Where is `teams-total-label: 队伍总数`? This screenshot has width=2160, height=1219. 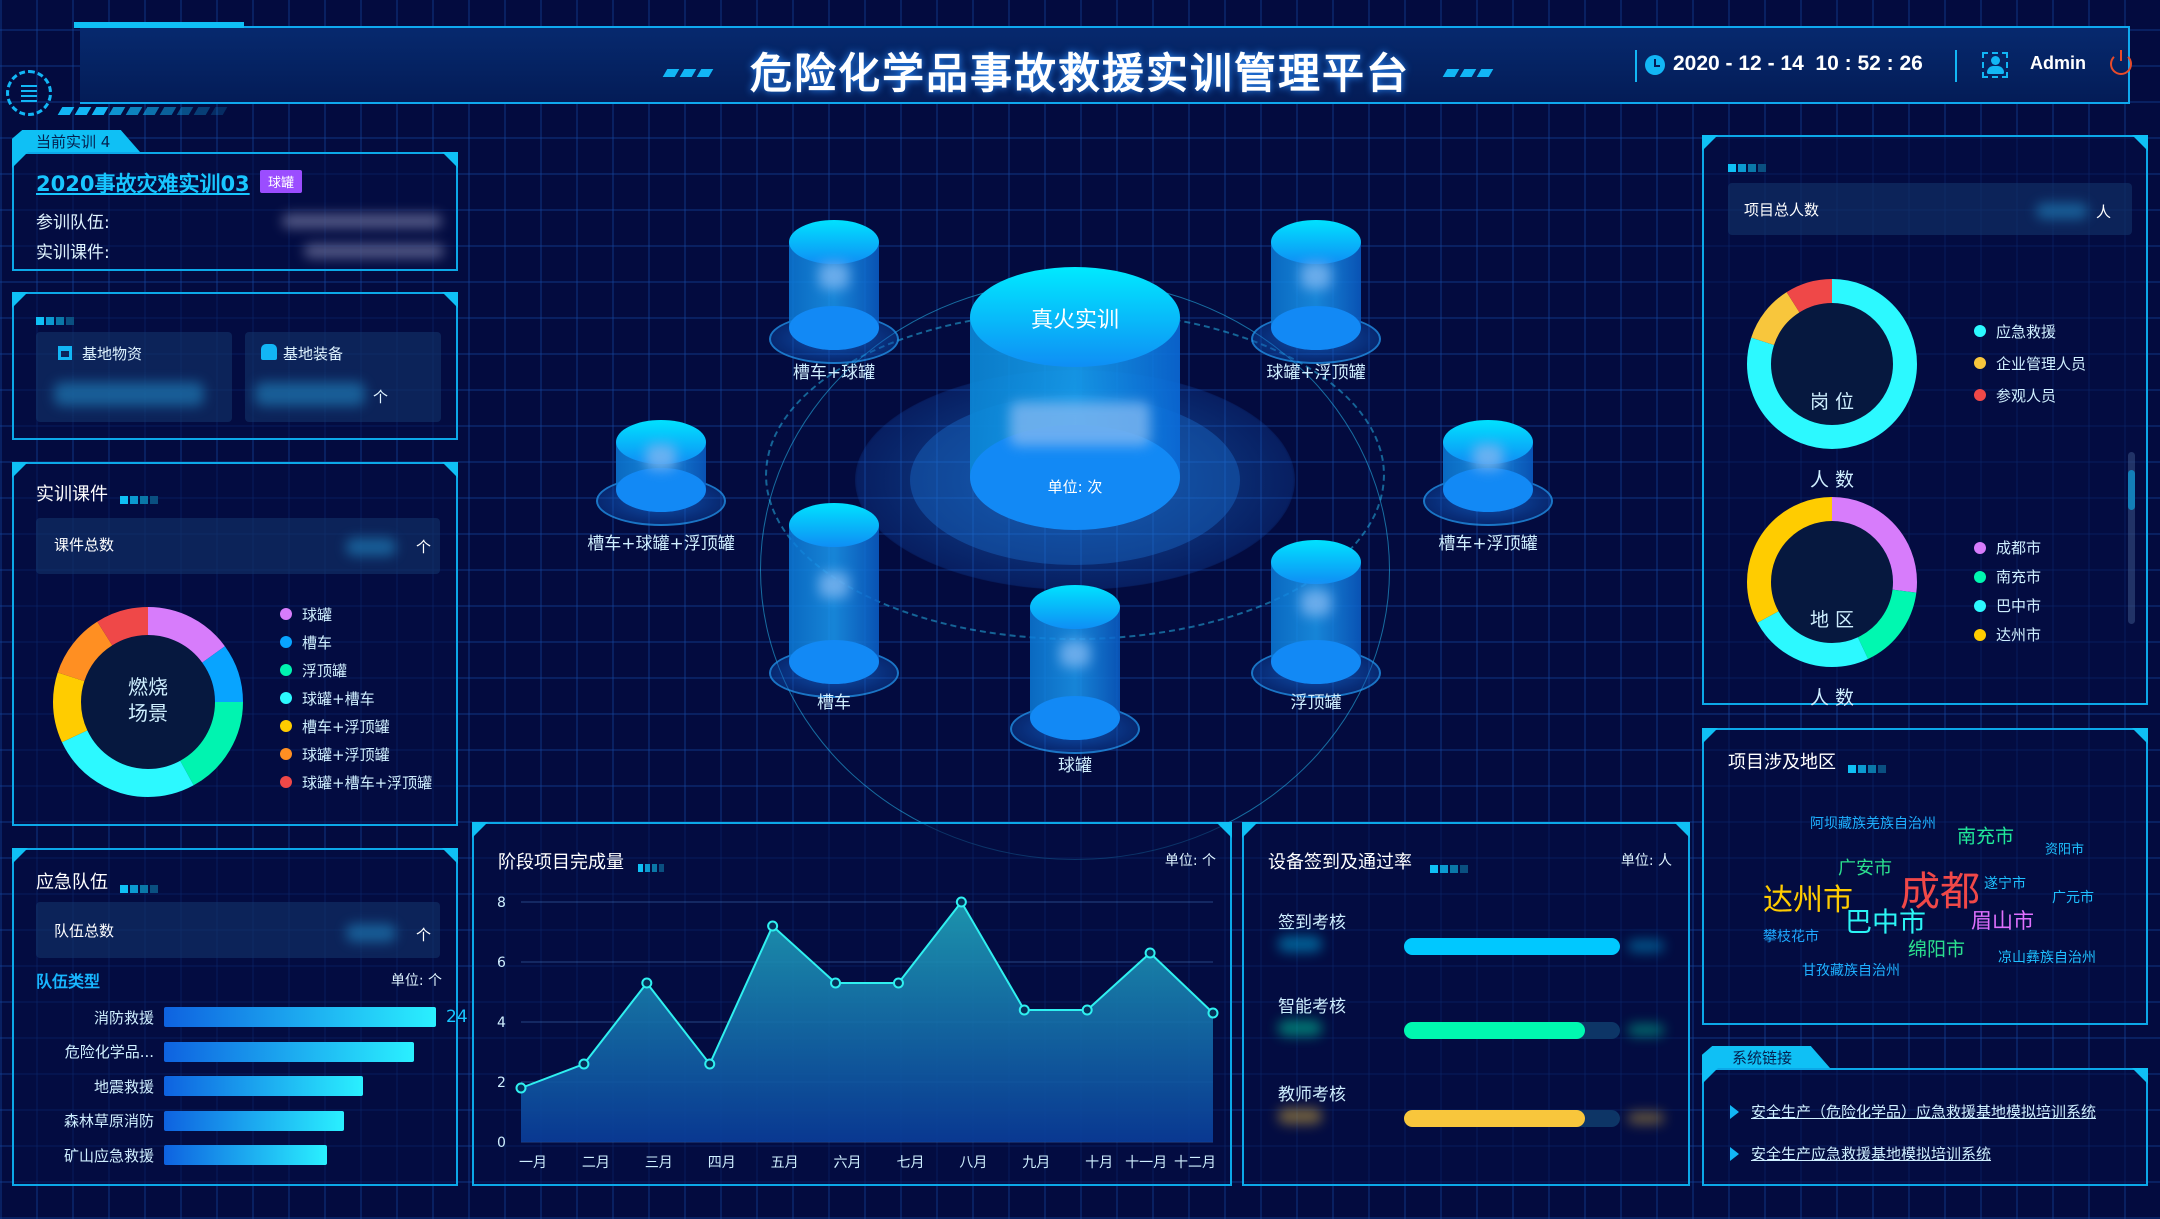
teams-total-label: 队伍总数 is located at coordinates (84, 931).